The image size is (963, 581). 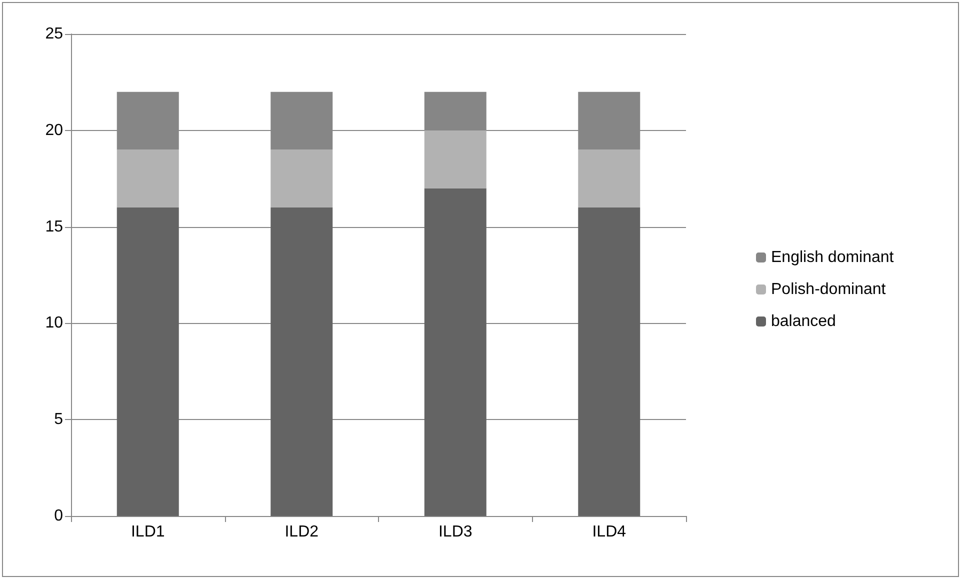 I want to click on y-tick-label: 10, so click(x=54, y=323).